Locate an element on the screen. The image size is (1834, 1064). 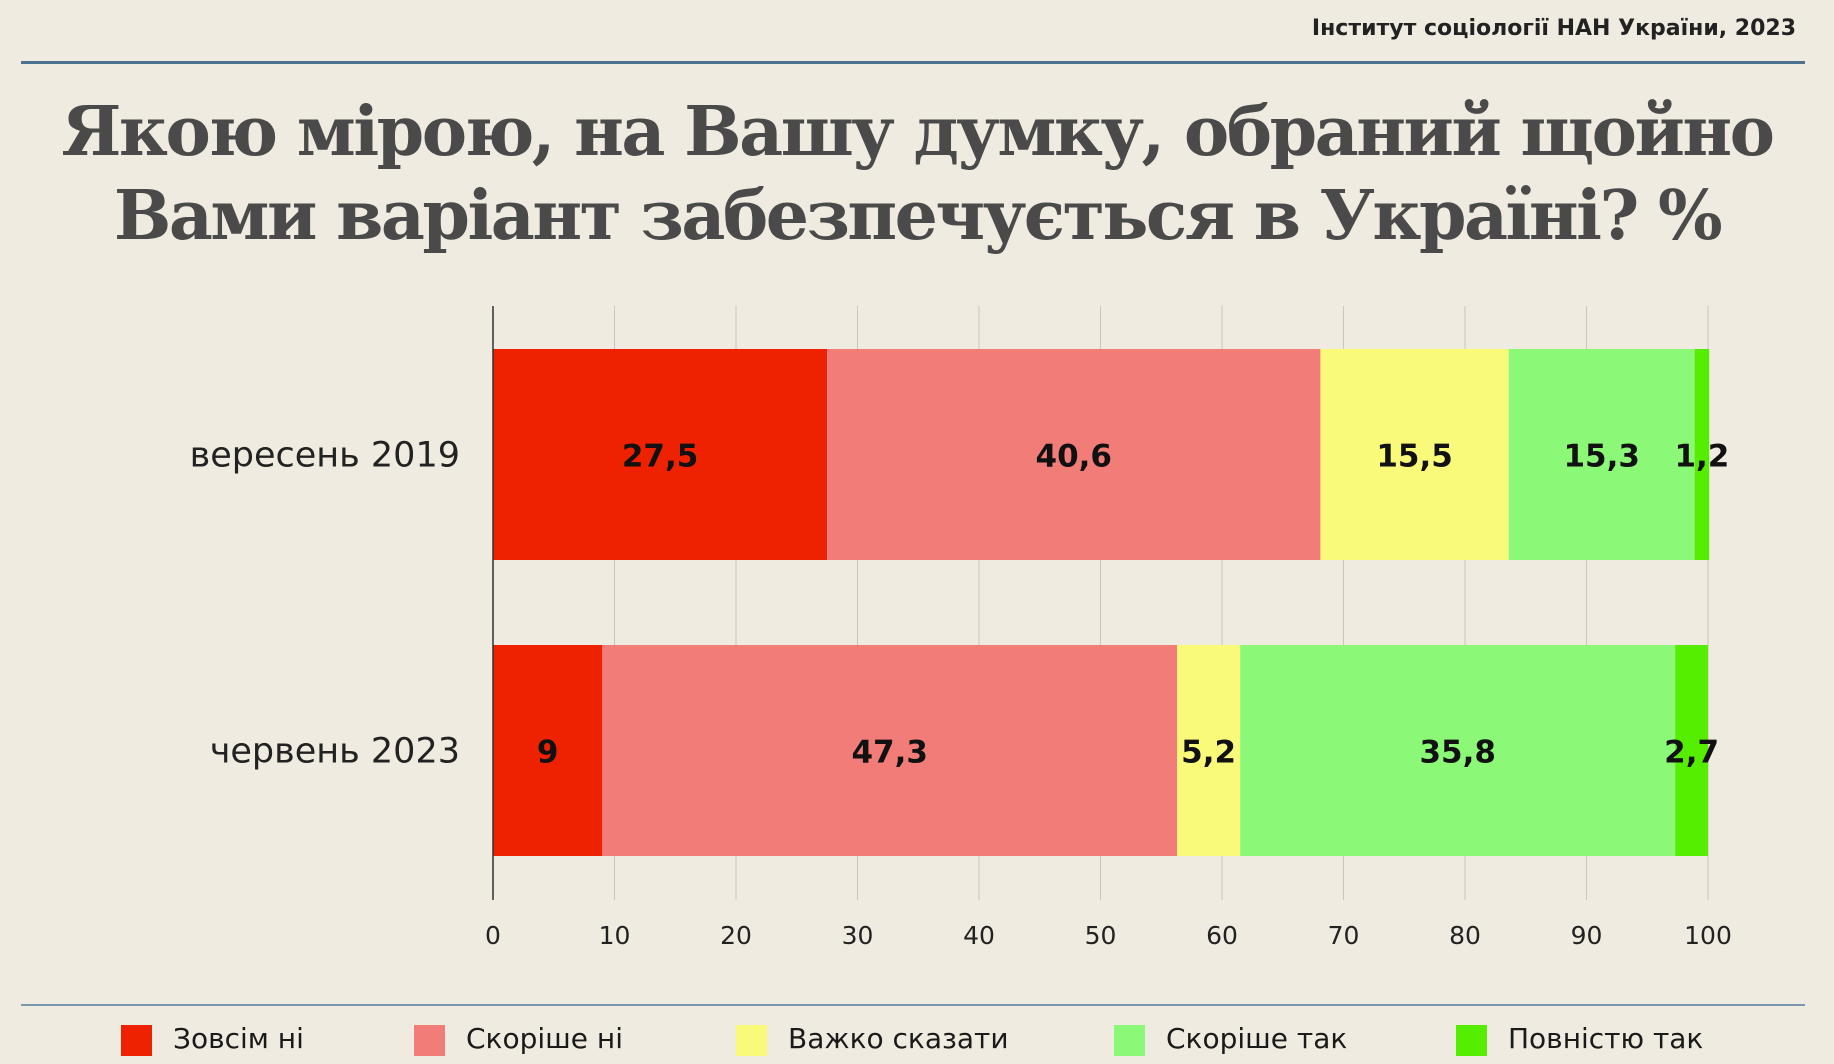
x-tick-label: 30 is located at coordinates (858, 935).